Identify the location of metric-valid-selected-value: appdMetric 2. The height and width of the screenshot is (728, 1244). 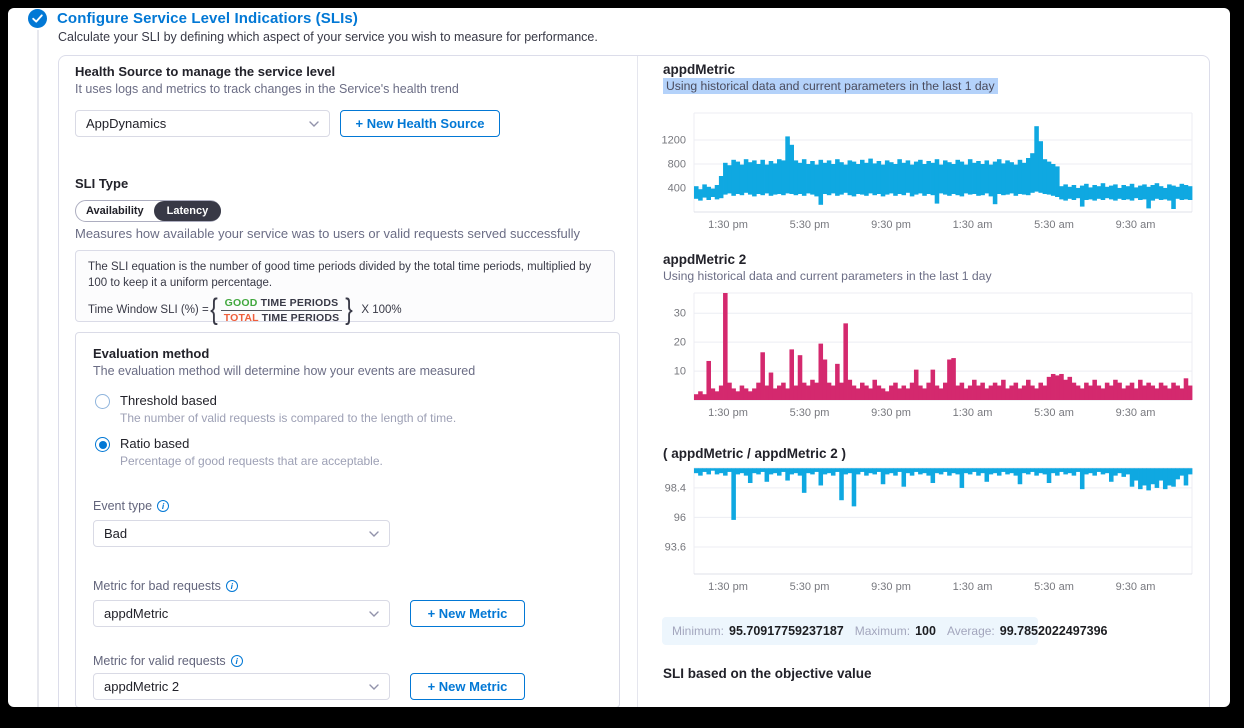
(142, 686).